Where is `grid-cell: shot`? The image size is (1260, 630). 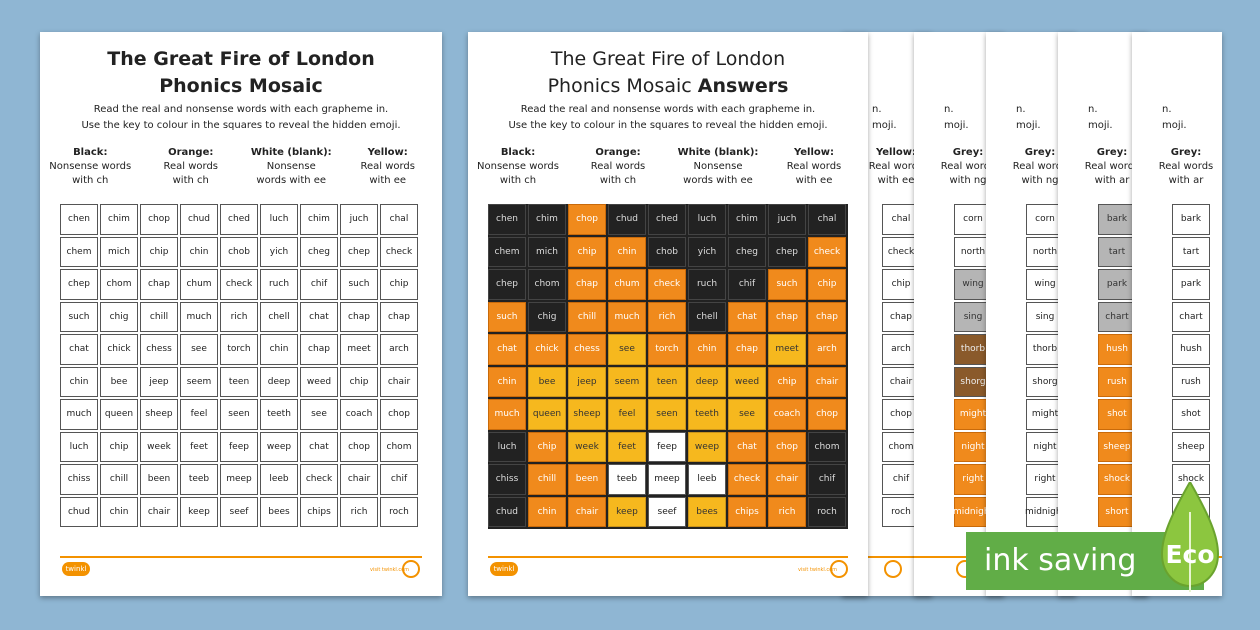
grid-cell: shot is located at coordinates (1117, 414).